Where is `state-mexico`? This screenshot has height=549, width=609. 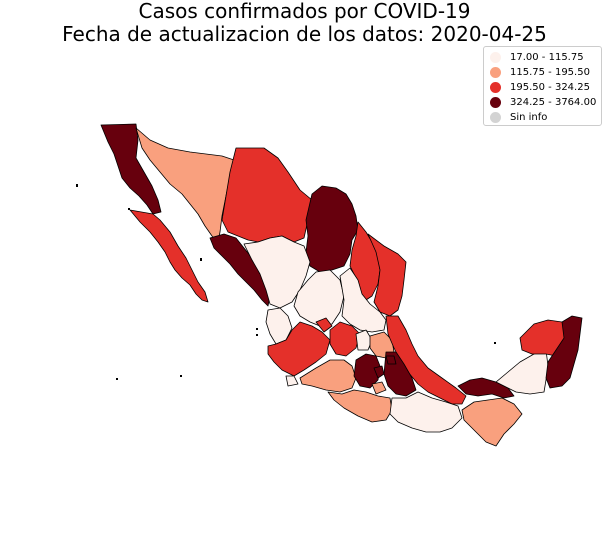
state-mexico is located at coordinates (367, 371).